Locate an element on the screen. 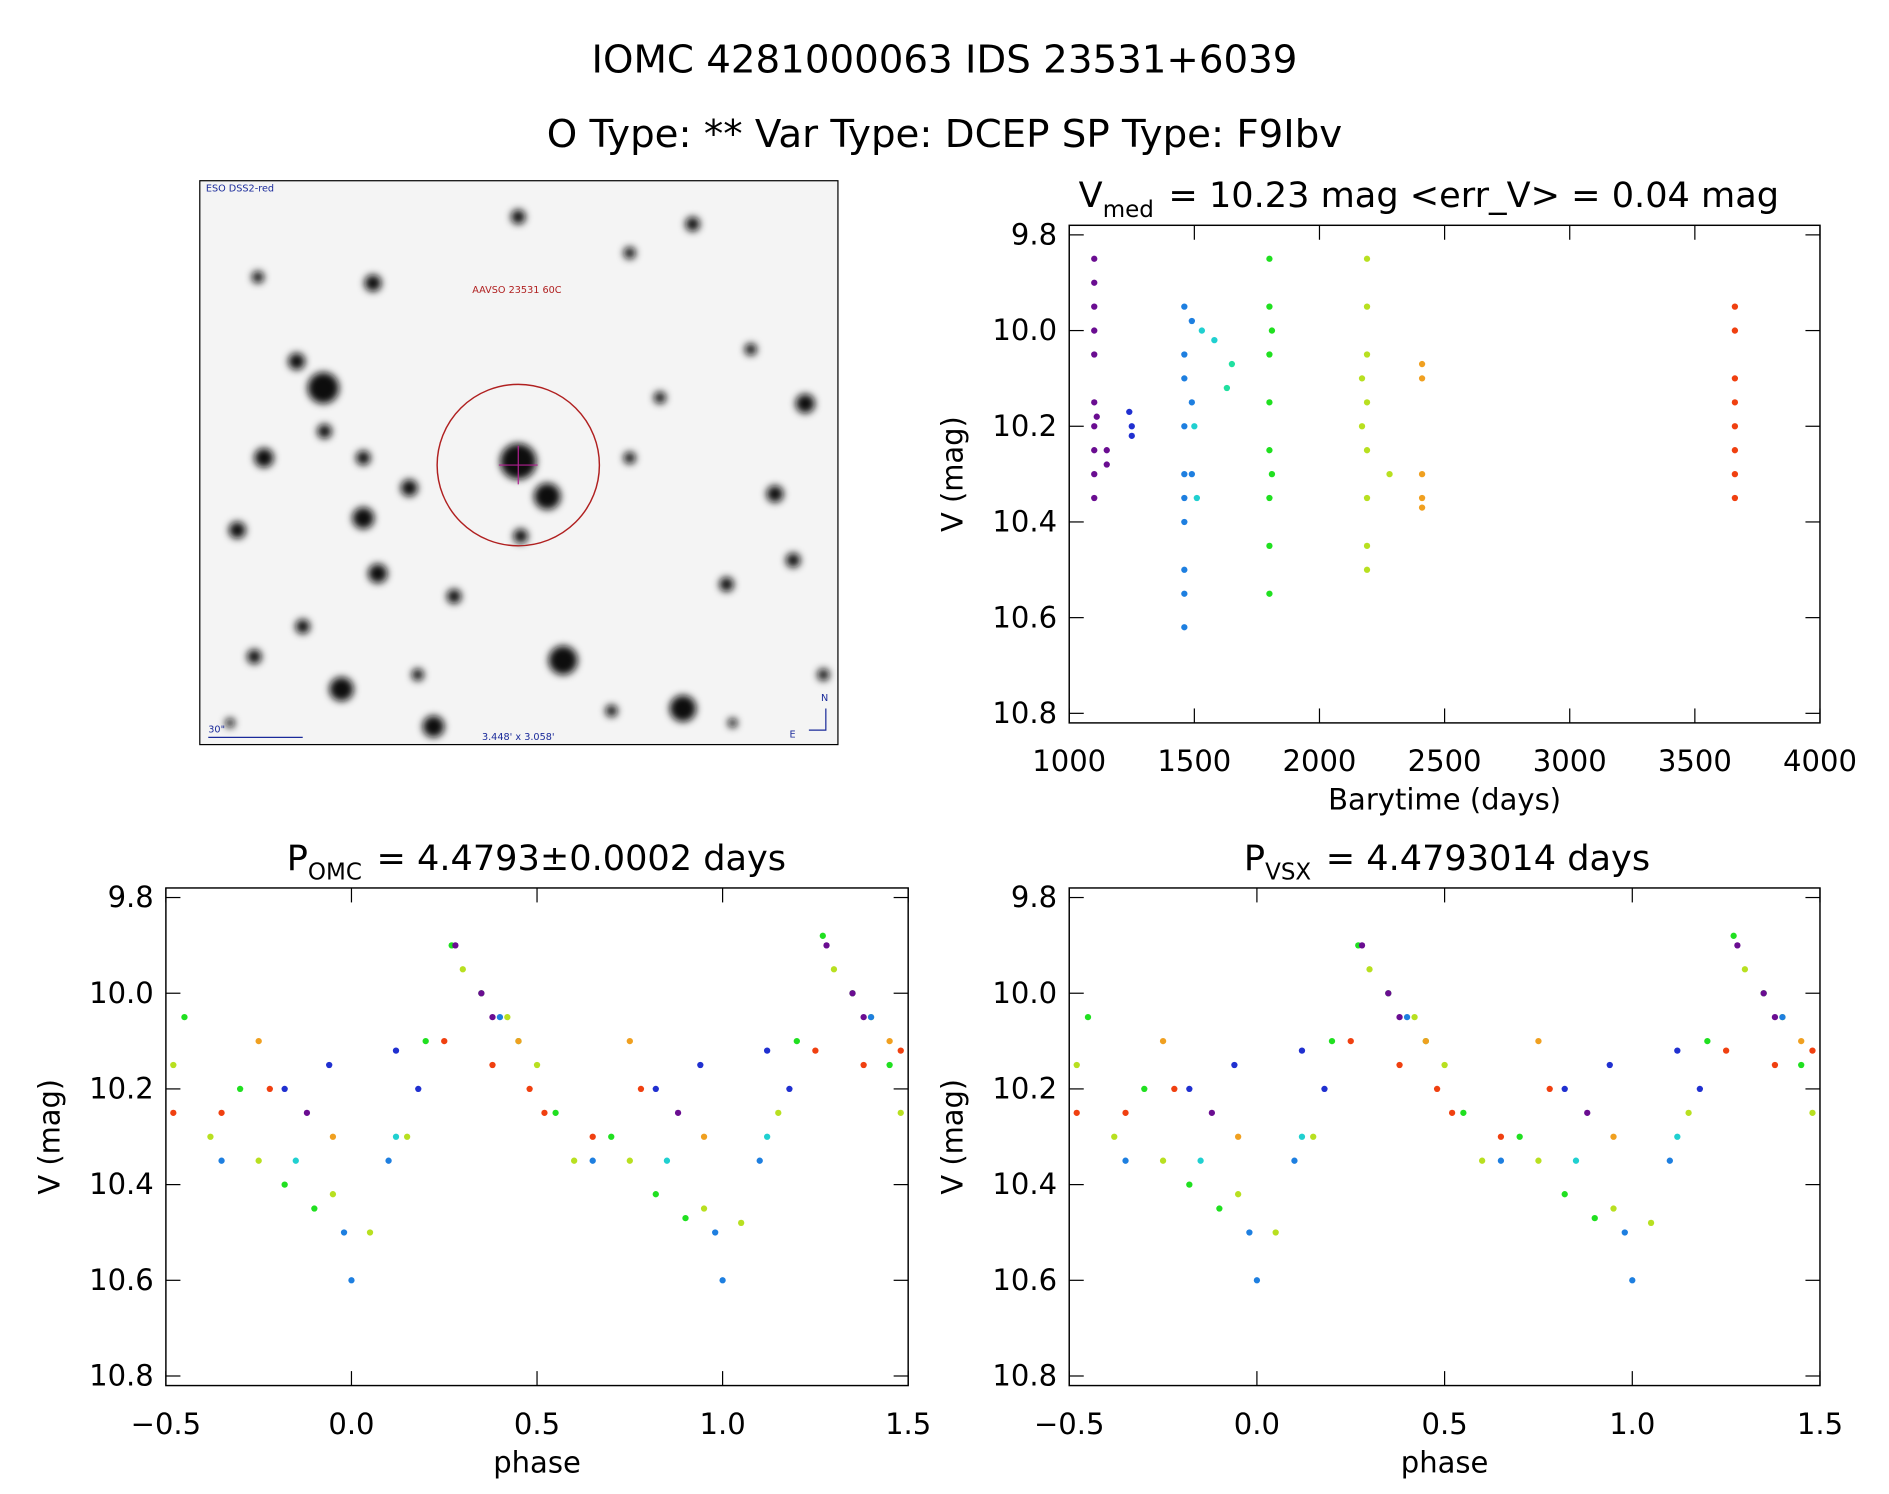  x-axis-label: phase is located at coordinates (1445, 1462).